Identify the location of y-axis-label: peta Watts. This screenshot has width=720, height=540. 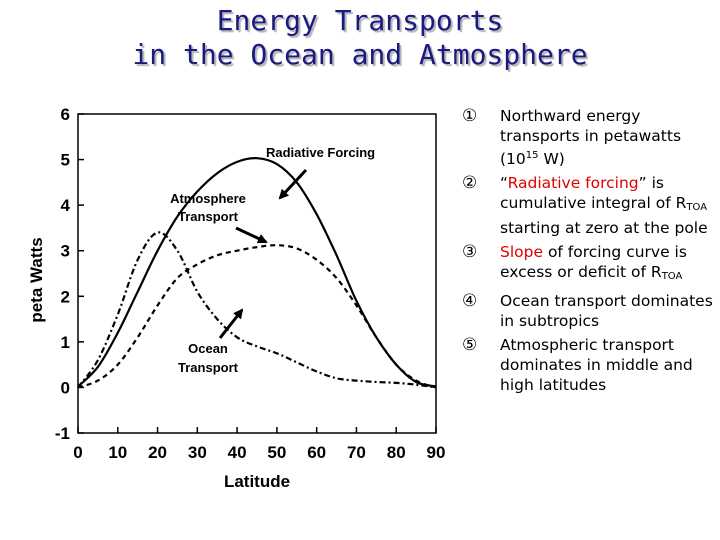
(36, 279).